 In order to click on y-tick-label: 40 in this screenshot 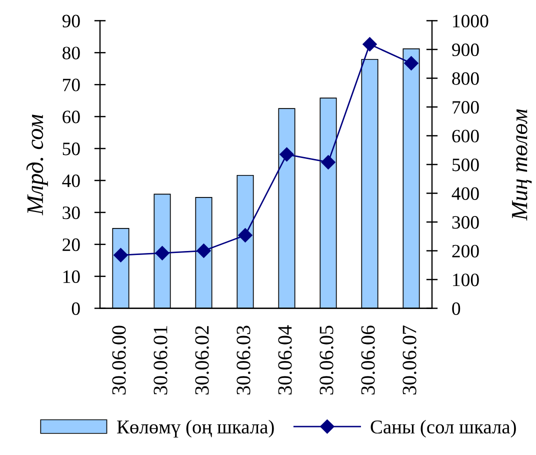, I will do `click(71, 181)`.